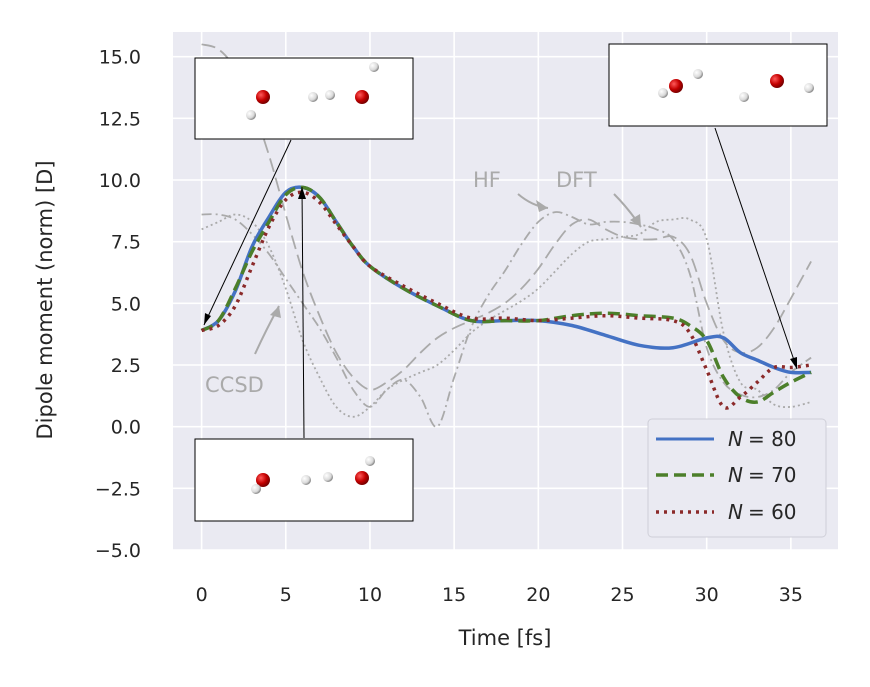 The width and height of the screenshot is (870, 687). Describe the element at coordinates (120, 119) in the screenshot. I see `y-tick-label: 12.5` at that location.